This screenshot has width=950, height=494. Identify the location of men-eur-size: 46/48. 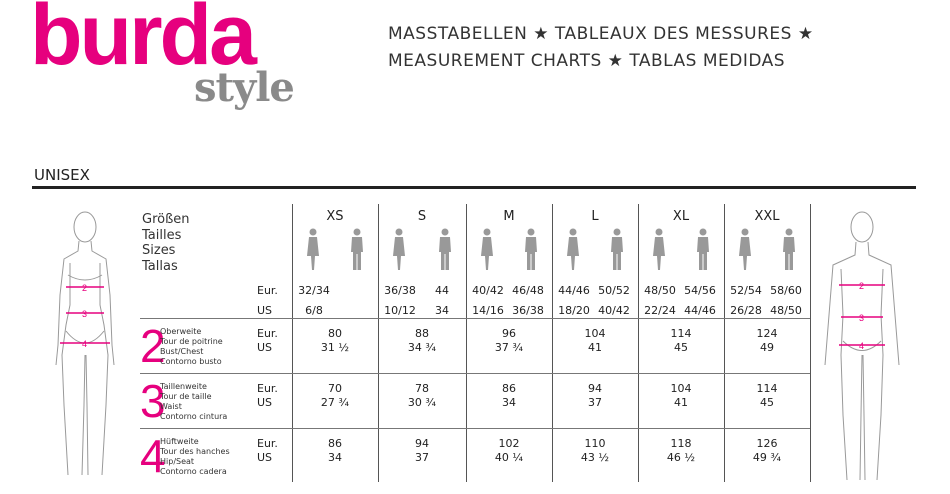
(528, 290).